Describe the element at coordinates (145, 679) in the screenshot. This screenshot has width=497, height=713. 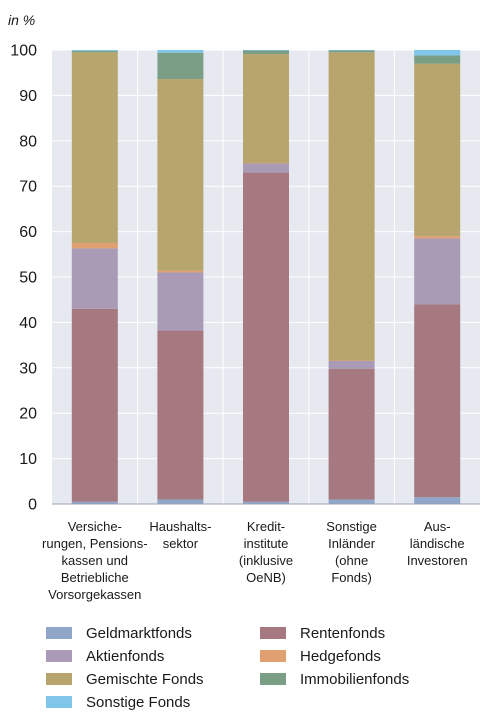
I see `legend-label: Gemischte Fonds` at that location.